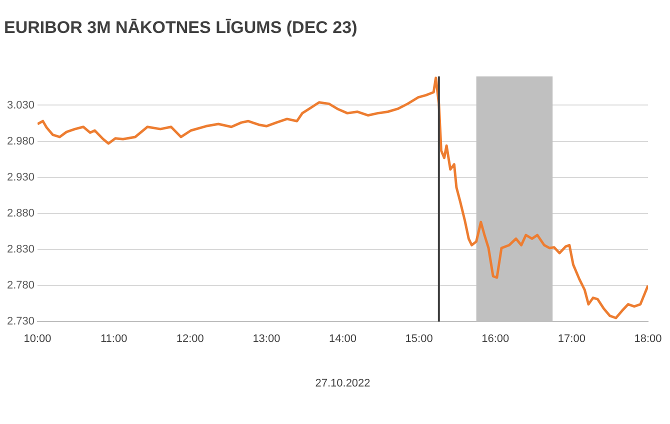 The width and height of the screenshot is (670, 424). Describe the element at coordinates (266, 339) in the screenshot. I see `x-tick-label: 13:00` at that location.